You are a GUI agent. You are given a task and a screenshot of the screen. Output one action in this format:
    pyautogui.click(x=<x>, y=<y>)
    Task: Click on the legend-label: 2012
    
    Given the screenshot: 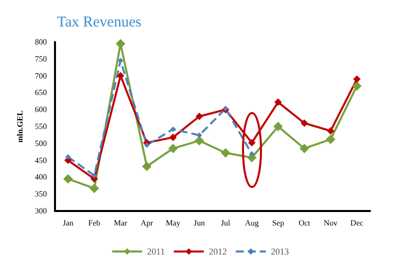 What is the action you would take?
    pyautogui.click(x=217, y=251)
    